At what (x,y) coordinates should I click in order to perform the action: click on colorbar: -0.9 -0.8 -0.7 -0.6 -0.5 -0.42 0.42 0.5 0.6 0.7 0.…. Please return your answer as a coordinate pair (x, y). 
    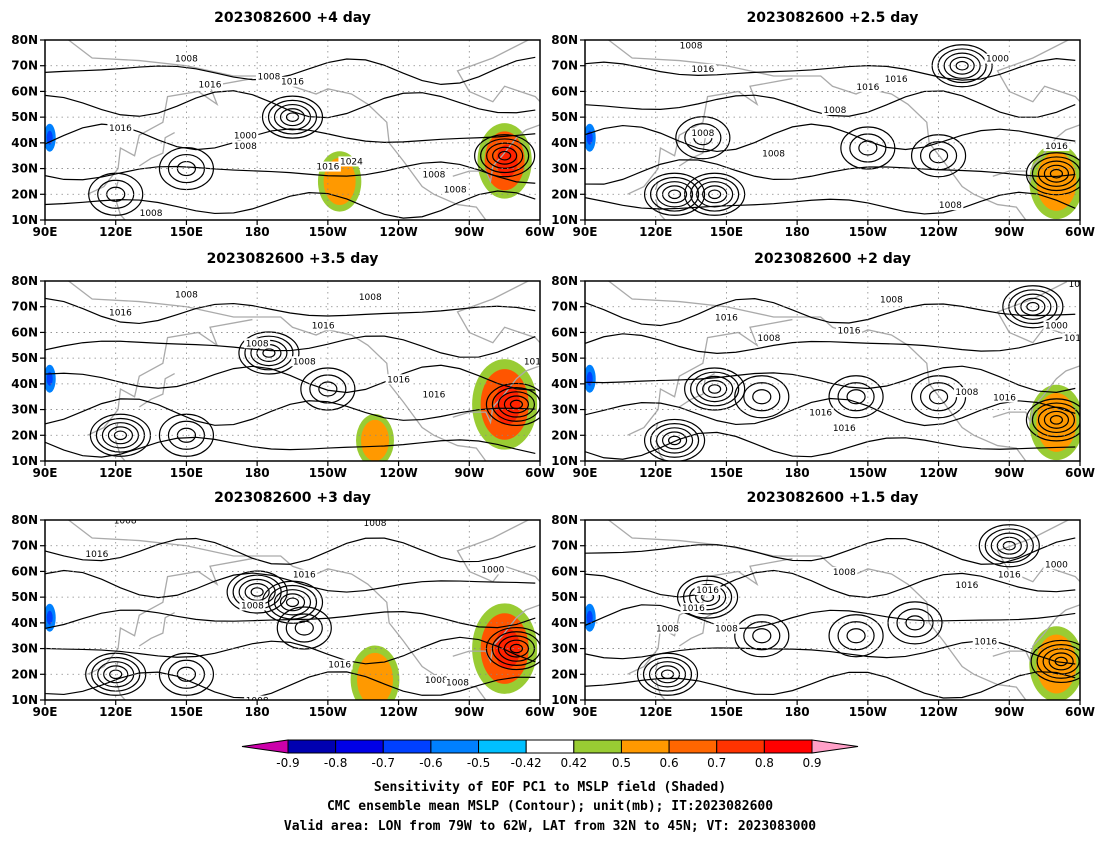
    Looking at the image, I should click on (550, 754).